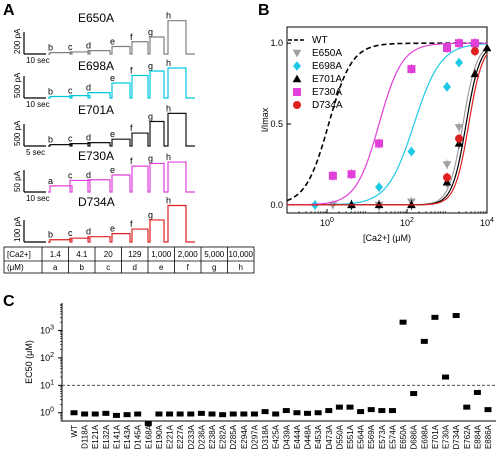  What do you see at coordinates (297, 105) in the screenshot?
I see `legend-swatch-d734a` at bounding box center [297, 105].